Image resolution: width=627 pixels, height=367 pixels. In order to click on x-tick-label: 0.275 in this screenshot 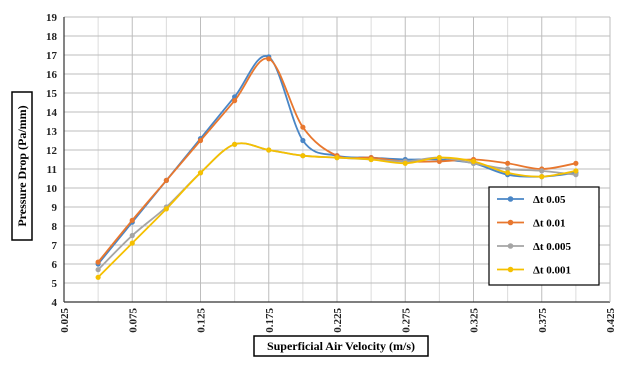, I will do `click(406, 320)`.